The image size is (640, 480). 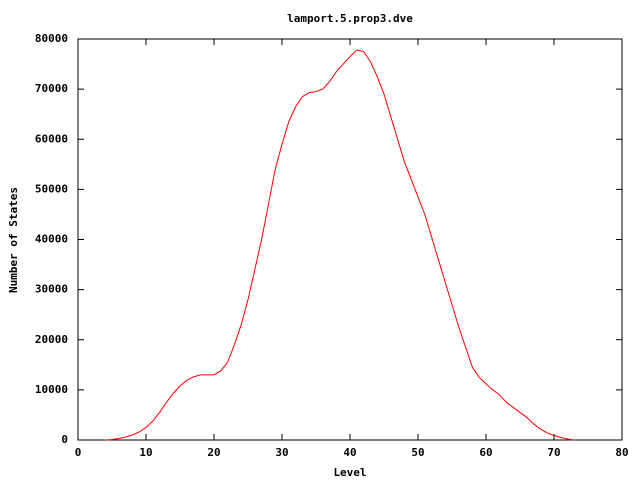 I want to click on x-tick-label: 50, so click(x=417, y=452).